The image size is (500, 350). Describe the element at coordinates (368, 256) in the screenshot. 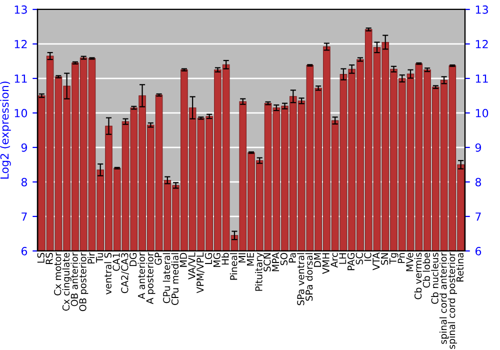

I see `x-tick-label: IC` at that location.